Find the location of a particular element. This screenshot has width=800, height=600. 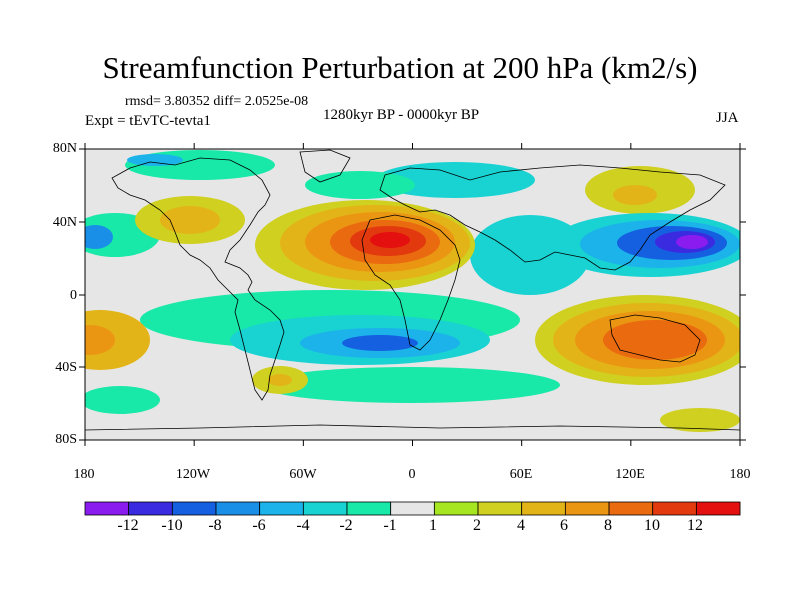

colorbar-label: -6 is located at coordinates (259, 525).